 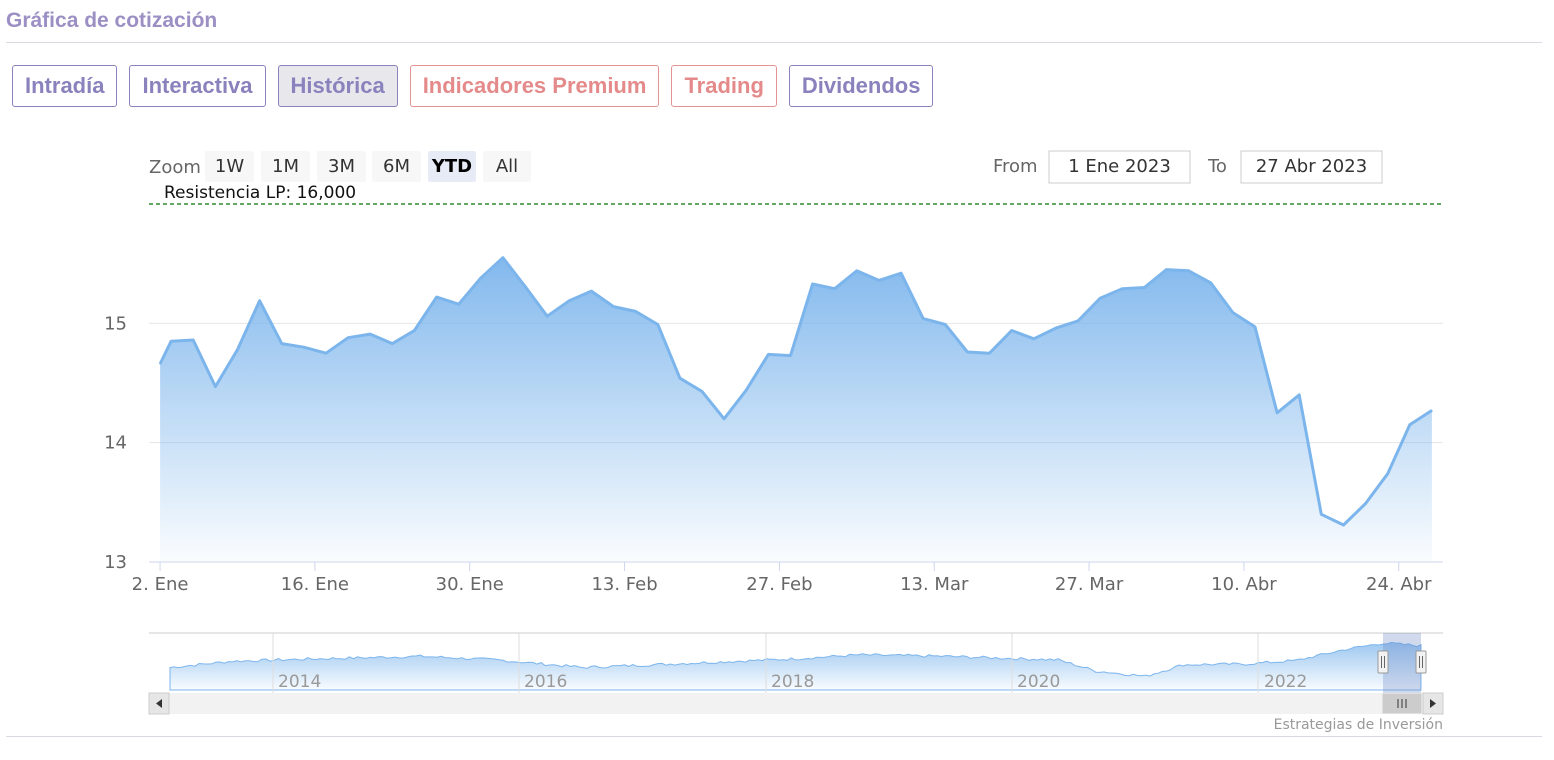 I want to click on zoom-1w-button: 1W, so click(x=229, y=166).